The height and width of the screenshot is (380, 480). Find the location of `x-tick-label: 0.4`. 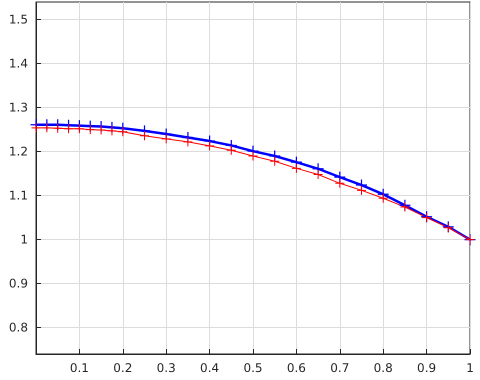

x-tick-label: 0.4 is located at coordinates (210, 368).